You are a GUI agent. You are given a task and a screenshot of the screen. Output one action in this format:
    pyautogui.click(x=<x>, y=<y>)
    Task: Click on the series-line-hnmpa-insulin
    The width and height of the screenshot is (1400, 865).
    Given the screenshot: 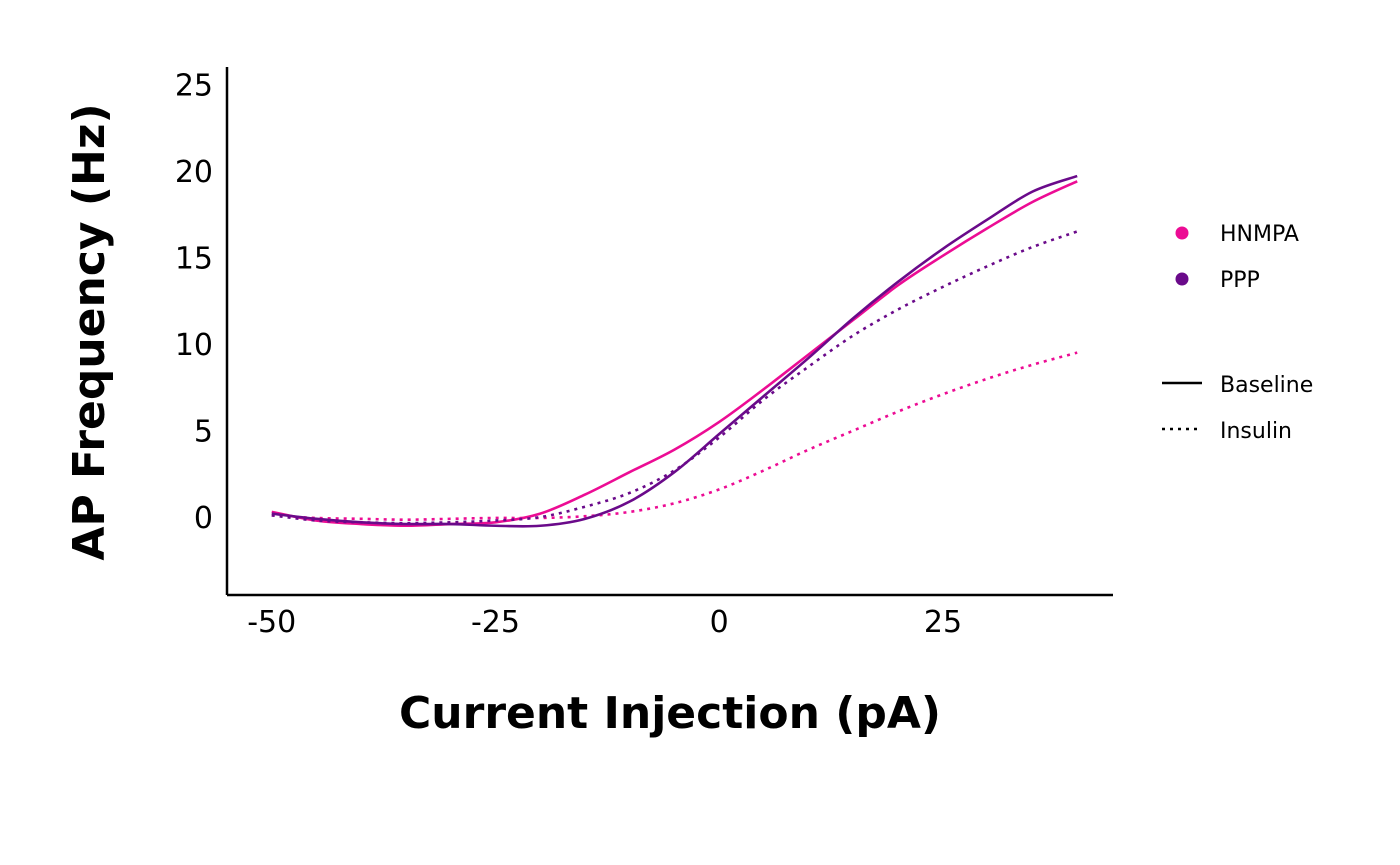 What is the action you would take?
    pyautogui.click(x=674, y=436)
    